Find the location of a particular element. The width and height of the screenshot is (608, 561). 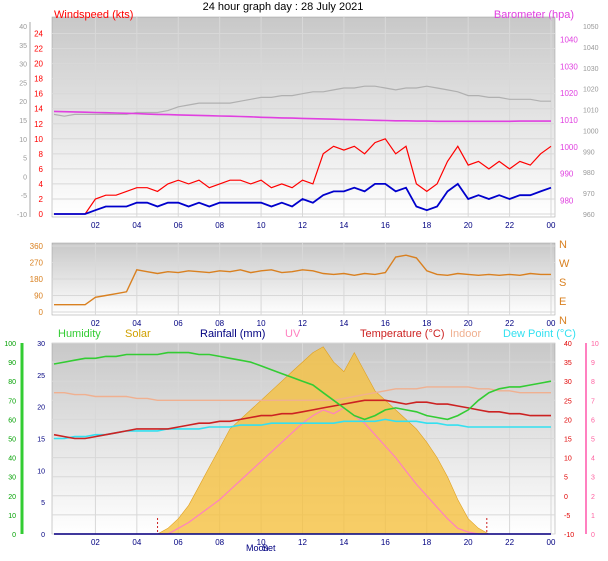

wind-ytick-20: 20 is located at coordinates (38, 64).